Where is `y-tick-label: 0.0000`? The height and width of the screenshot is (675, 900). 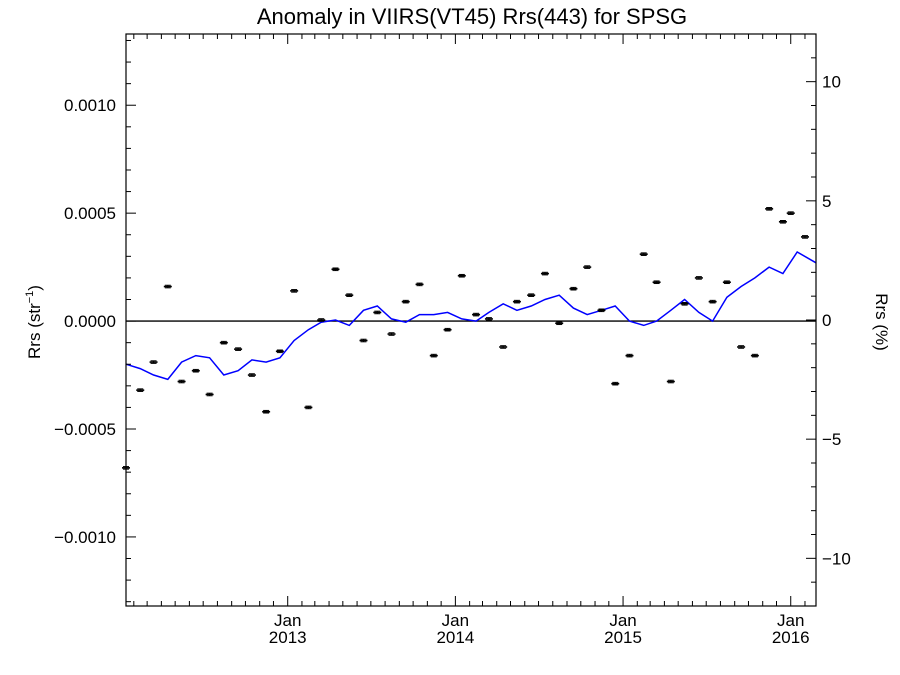 y-tick-label: 0.0000 is located at coordinates (90, 321).